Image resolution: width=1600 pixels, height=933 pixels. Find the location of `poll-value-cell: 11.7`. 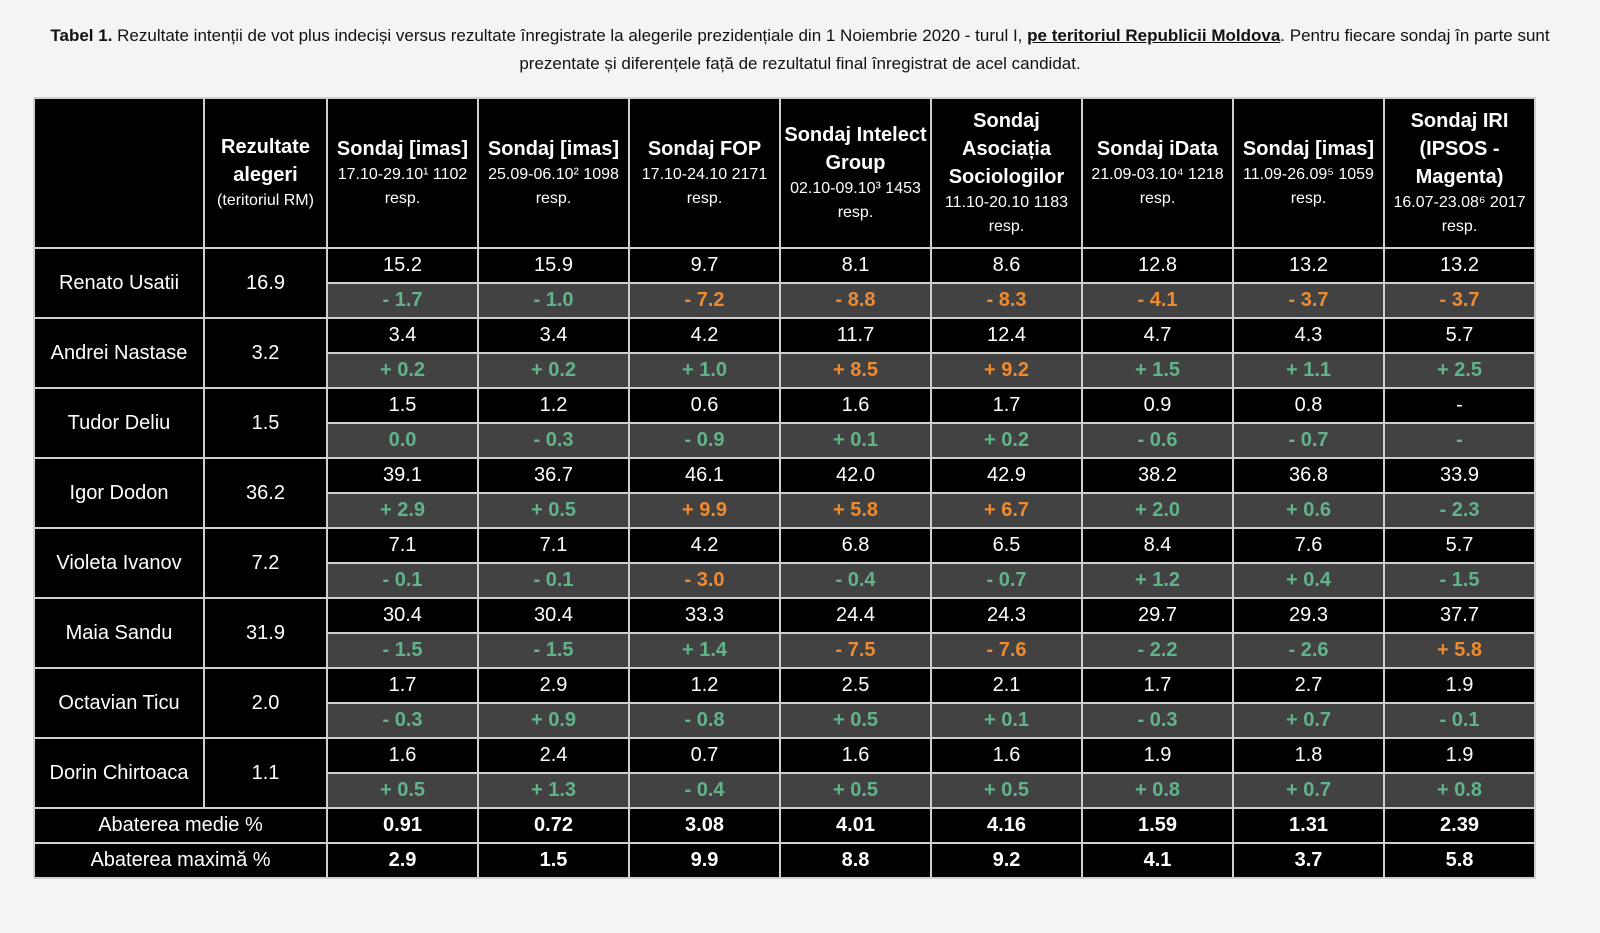

poll-value-cell: 11.7 is located at coordinates (855, 335).